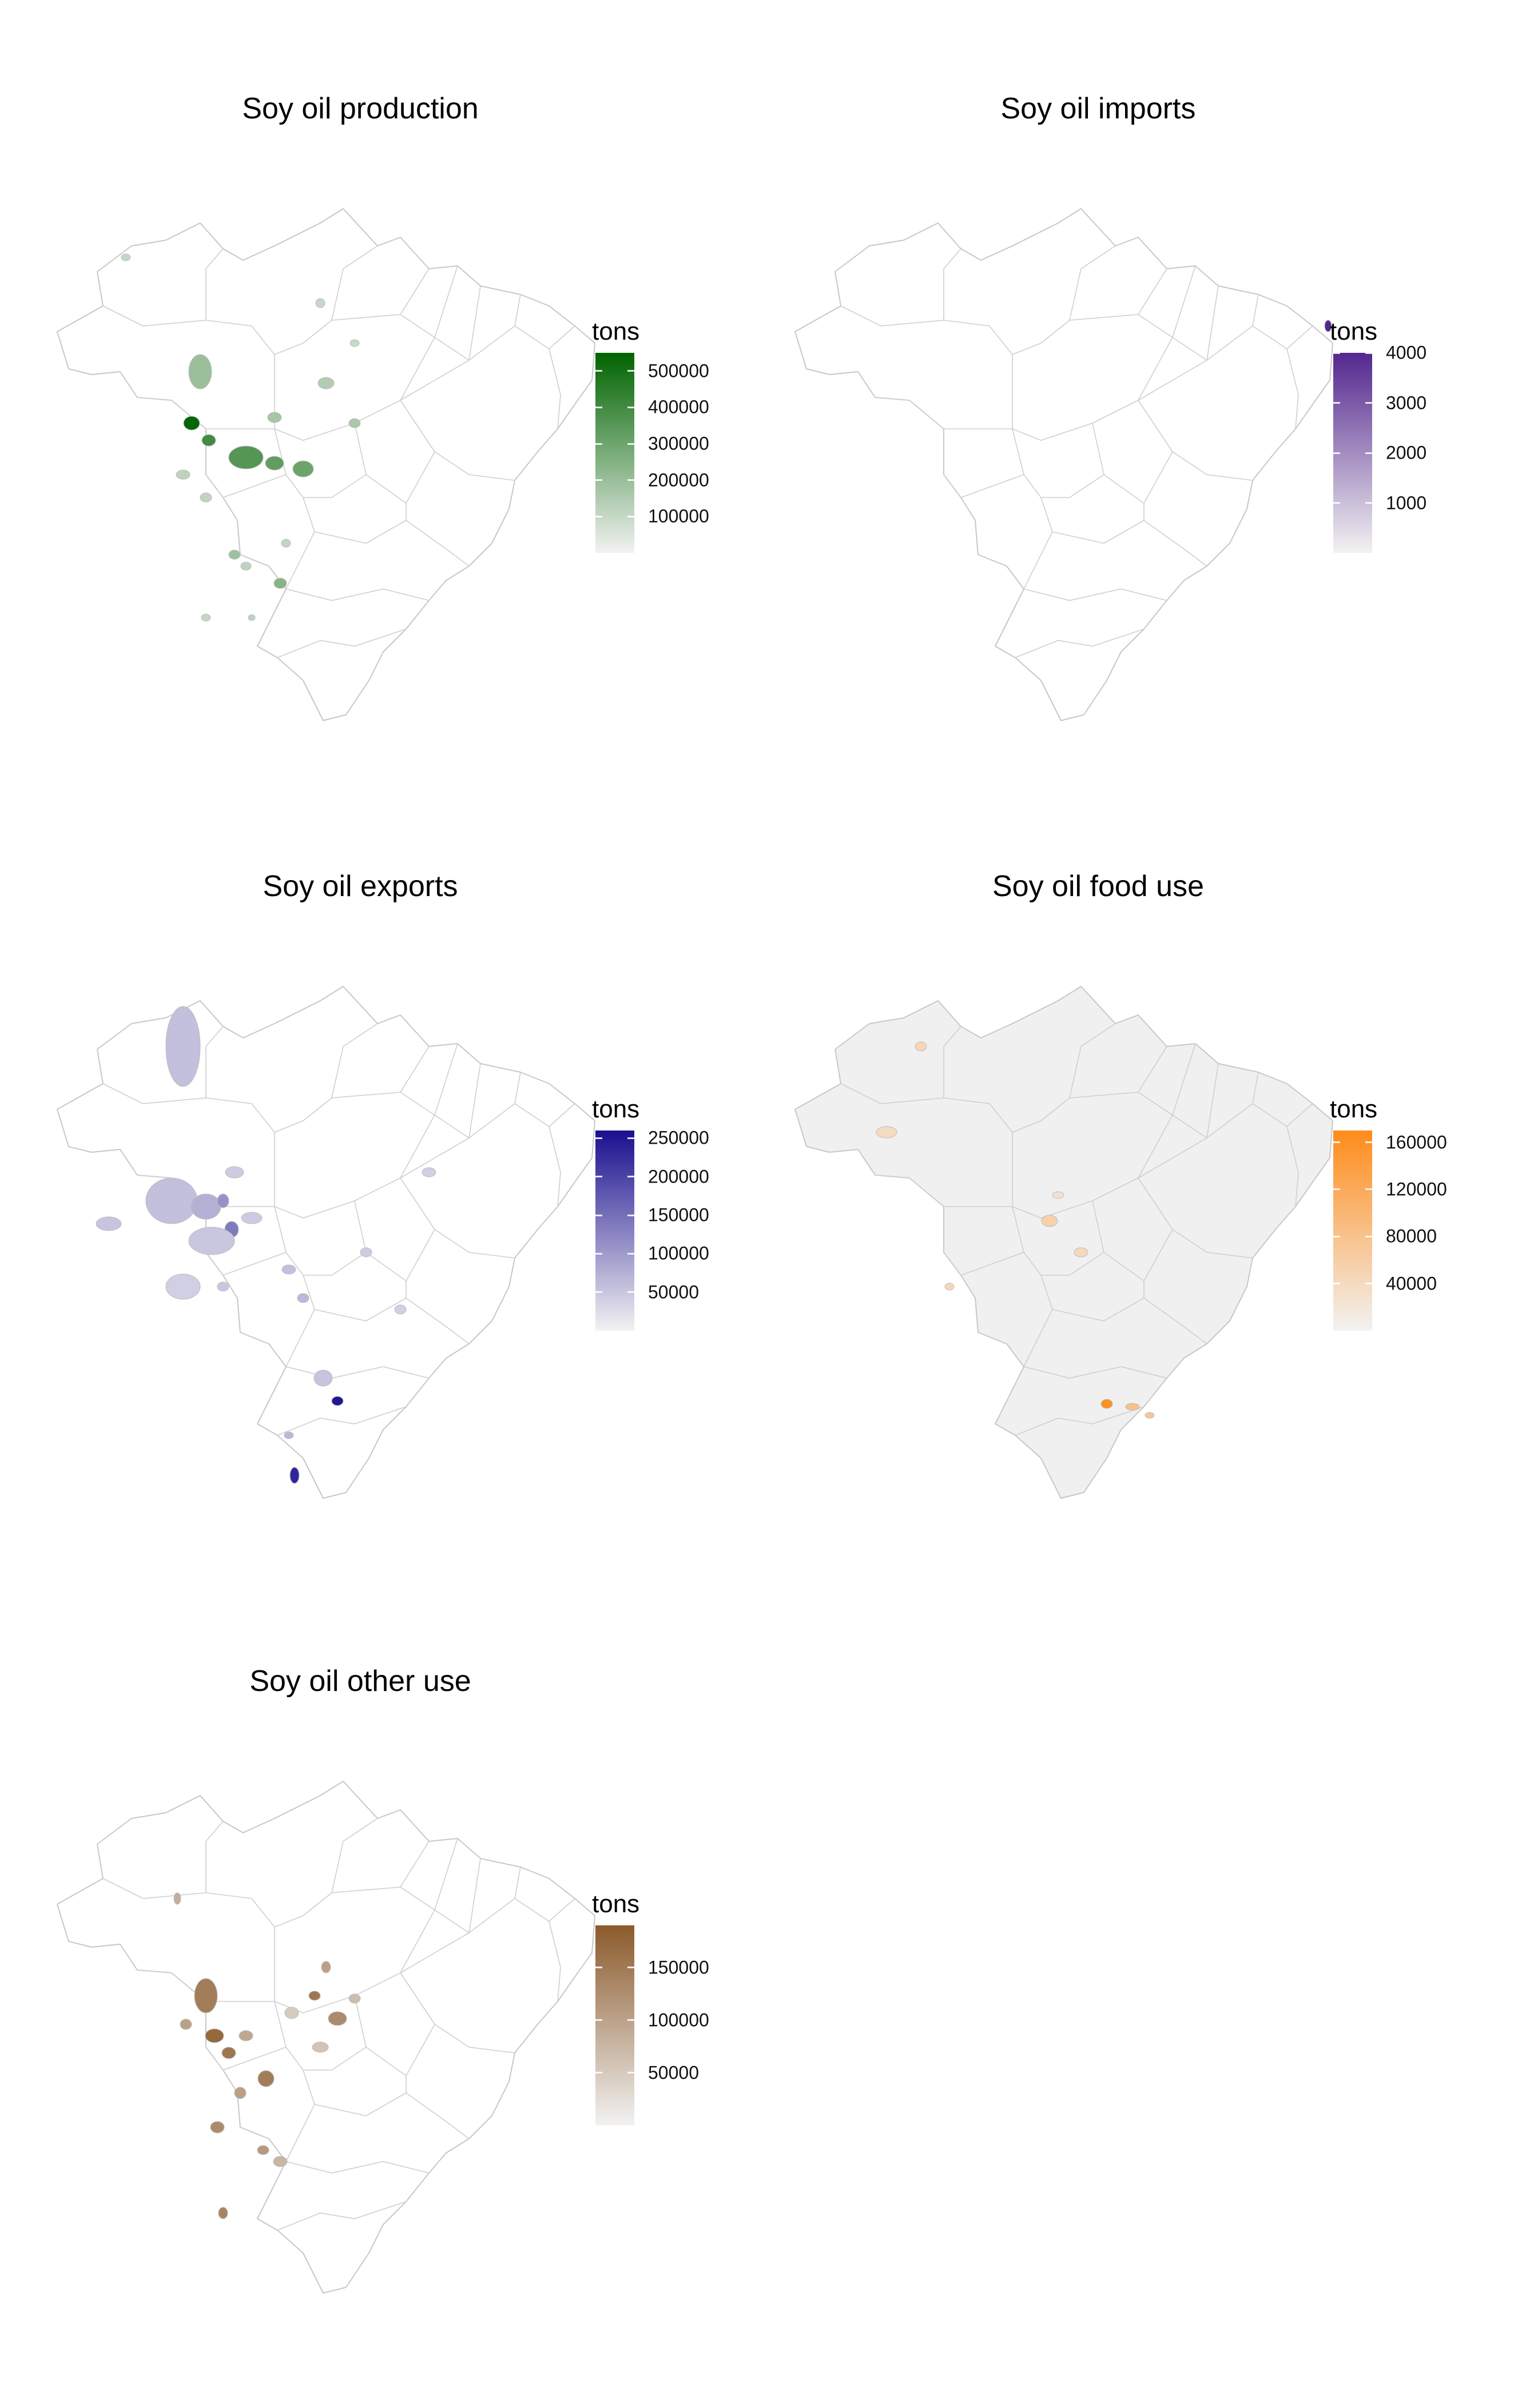 The width and height of the screenshot is (1522, 2408). What do you see at coordinates (673, 1292) in the screenshot?
I see `legend-tick-label: 50000` at bounding box center [673, 1292].